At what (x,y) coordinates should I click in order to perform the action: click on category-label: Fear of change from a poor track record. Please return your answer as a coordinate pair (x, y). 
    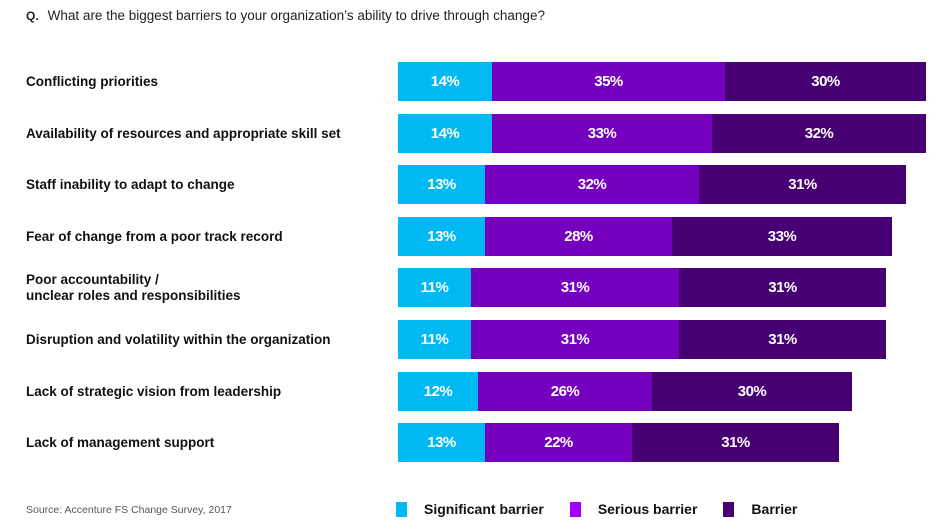
    Looking at the image, I should click on (154, 237).